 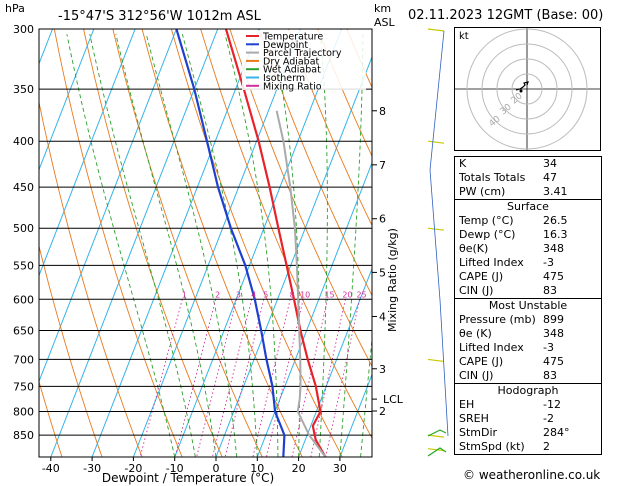 What do you see at coordinates (382, 369) in the screenshot?
I see `km-tick-label: 3` at bounding box center [382, 369].